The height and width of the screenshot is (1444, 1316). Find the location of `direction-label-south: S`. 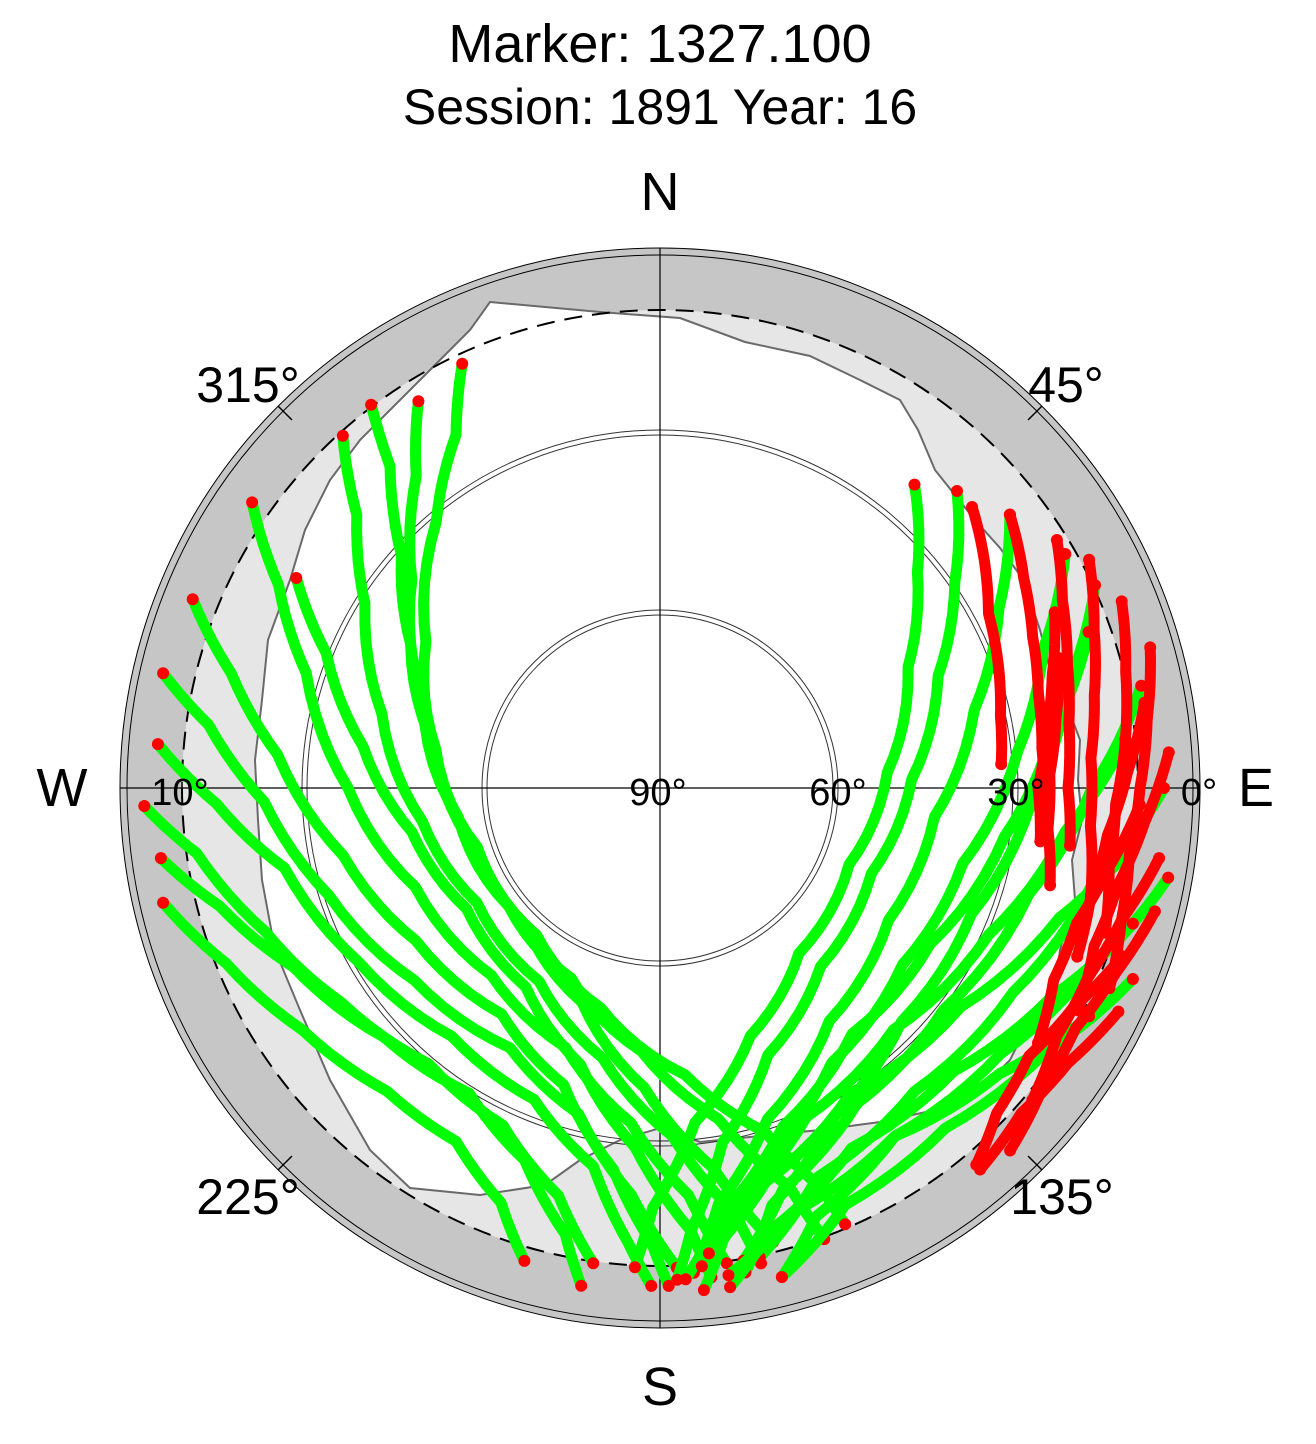

direction-label-south: S is located at coordinates (660, 1387).